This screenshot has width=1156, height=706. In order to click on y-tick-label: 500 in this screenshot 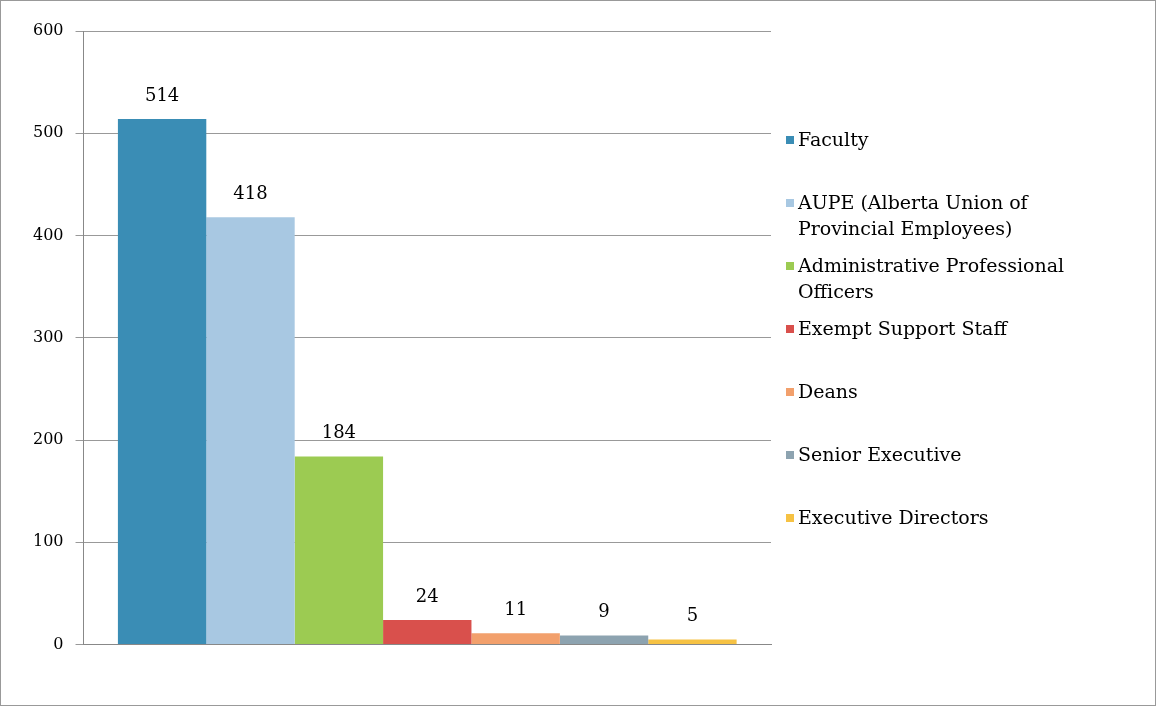, I will do `click(48, 132)`.